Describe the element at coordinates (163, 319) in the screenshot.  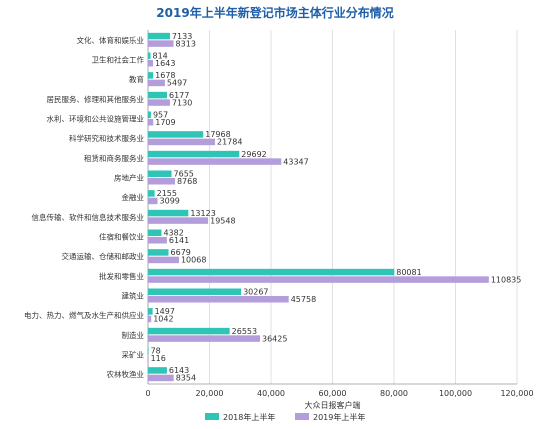
I see `data-label: 1042` at that location.